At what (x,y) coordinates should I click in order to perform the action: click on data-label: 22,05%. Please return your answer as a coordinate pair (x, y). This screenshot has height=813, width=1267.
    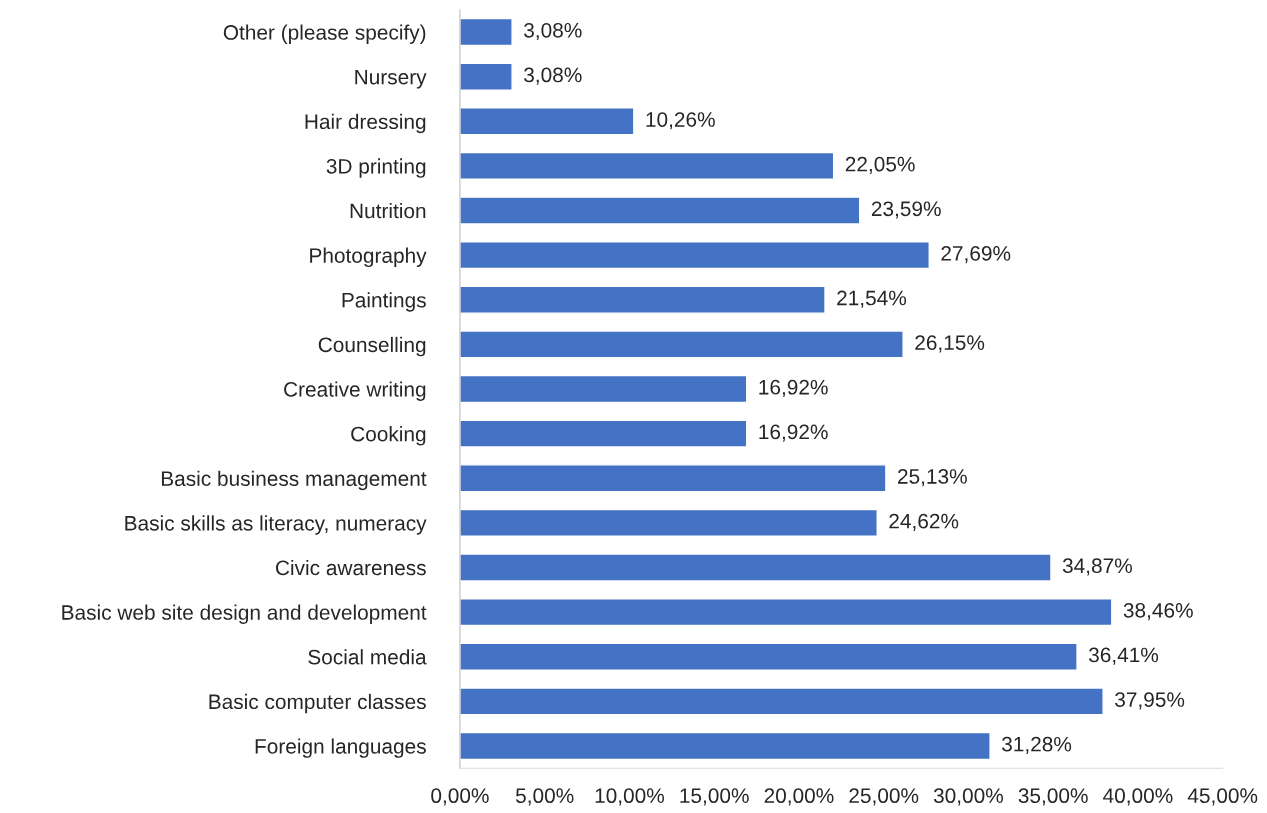
    Looking at the image, I should click on (880, 165).